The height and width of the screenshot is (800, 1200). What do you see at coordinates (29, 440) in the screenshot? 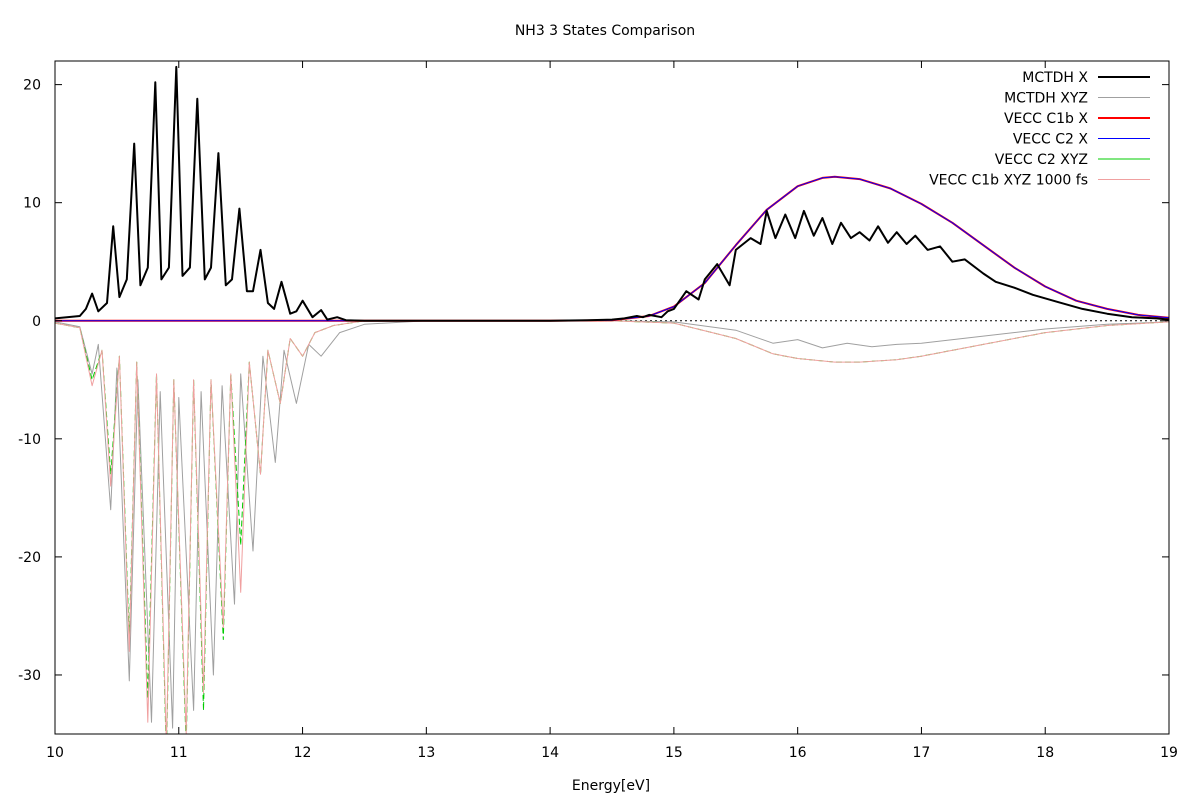
I see `y-tick-label: -10` at bounding box center [29, 440].